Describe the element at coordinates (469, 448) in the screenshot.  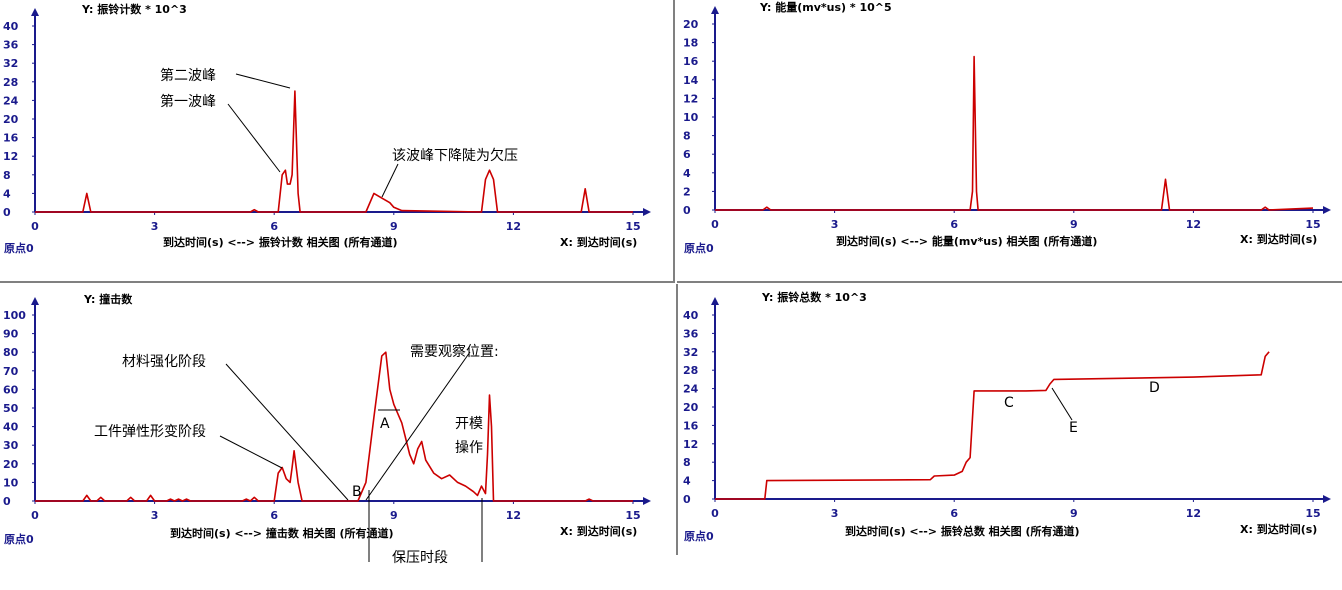
I see `annotation-open-mold-2: 操作` at that location.